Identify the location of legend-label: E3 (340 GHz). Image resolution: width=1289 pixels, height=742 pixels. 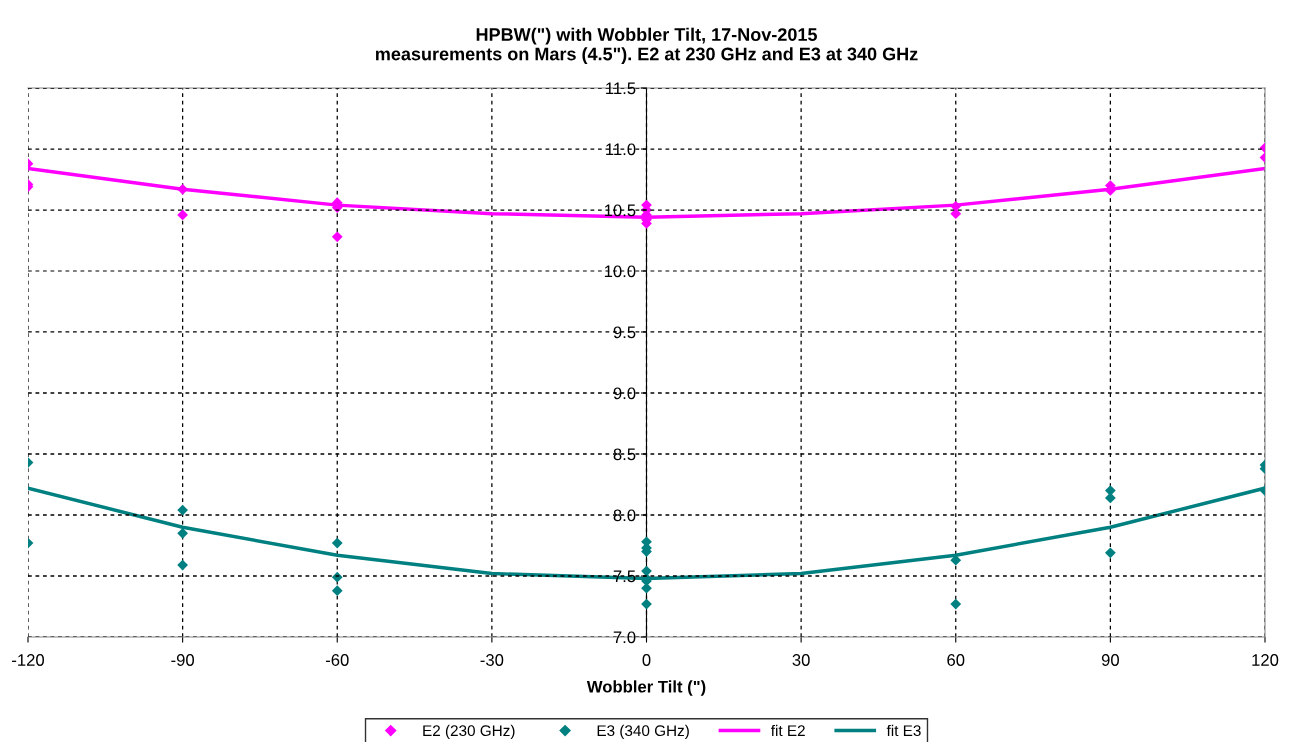
(643, 732).